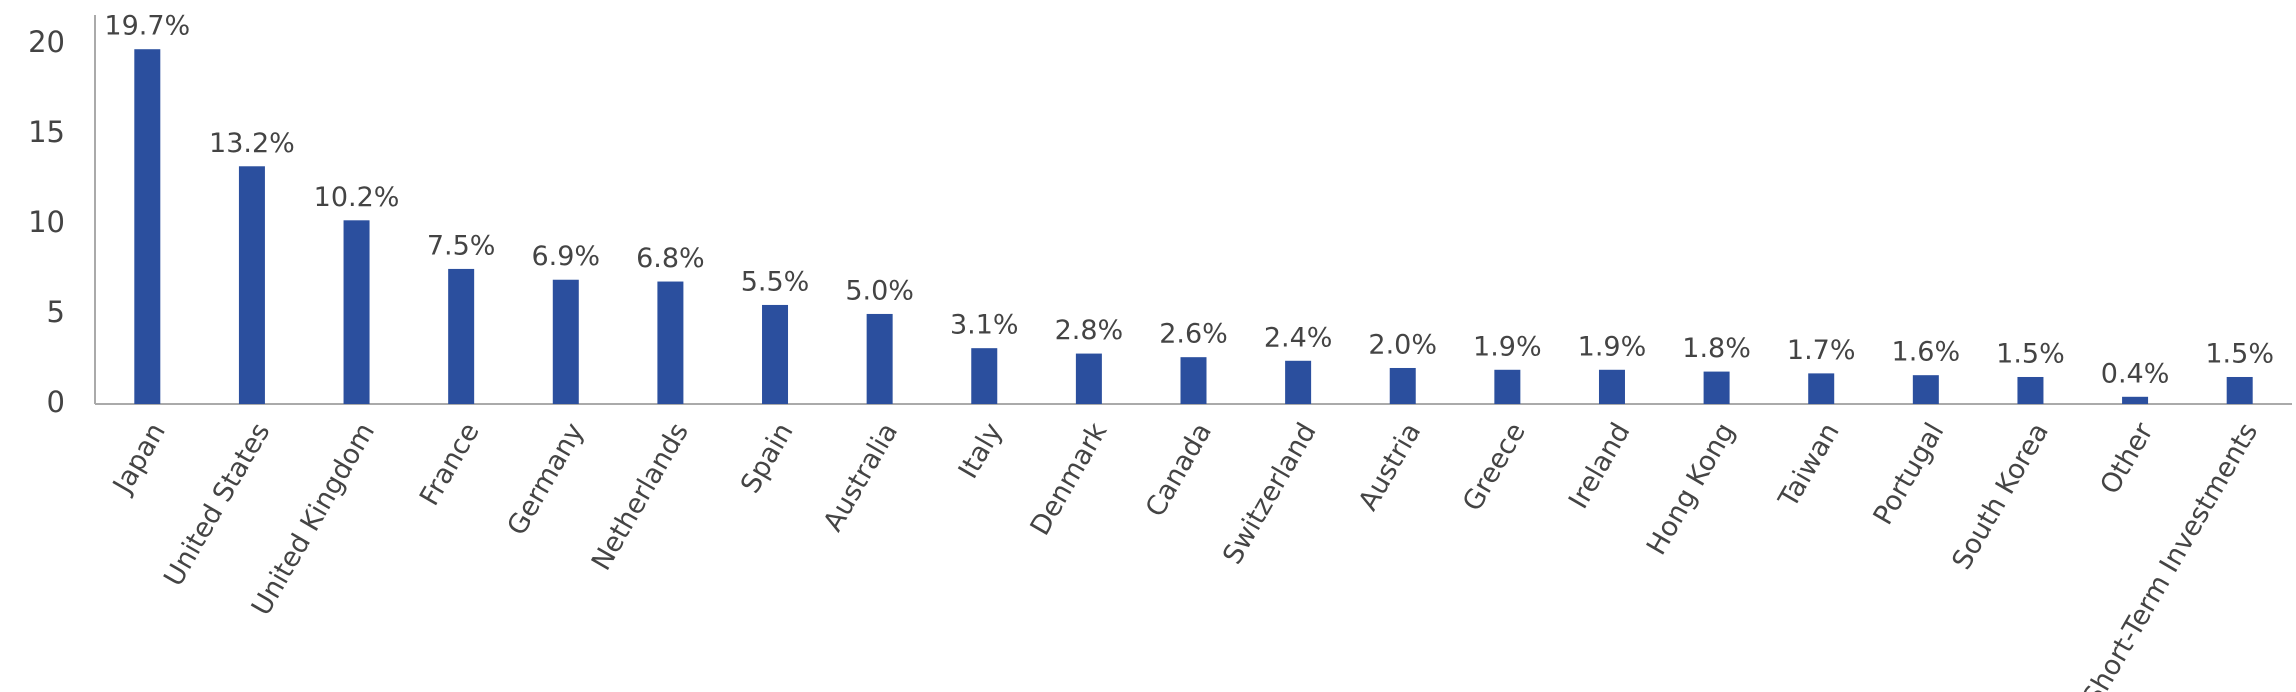 The width and height of the screenshot is (2296, 692). What do you see at coordinates (545, 479) in the screenshot?
I see `x-tick-label: Germany` at bounding box center [545, 479].